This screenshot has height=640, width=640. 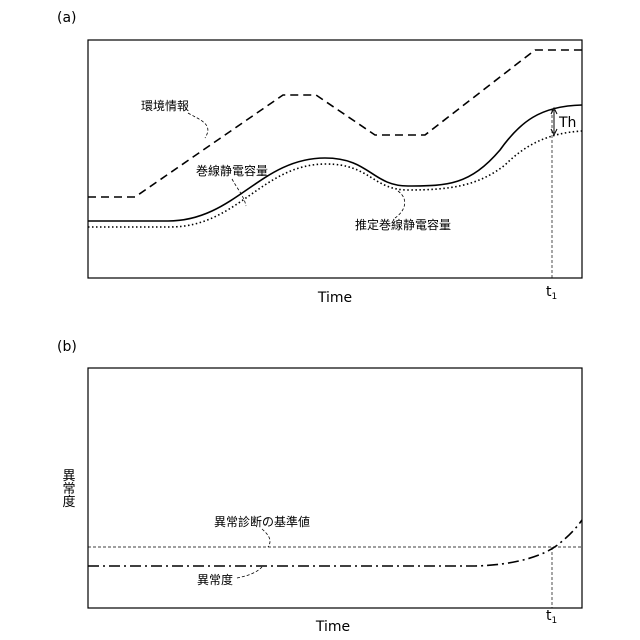 What do you see at coordinates (215, 579) in the screenshot?
I see `anomaly-degree-label: 異常度` at bounding box center [215, 579].